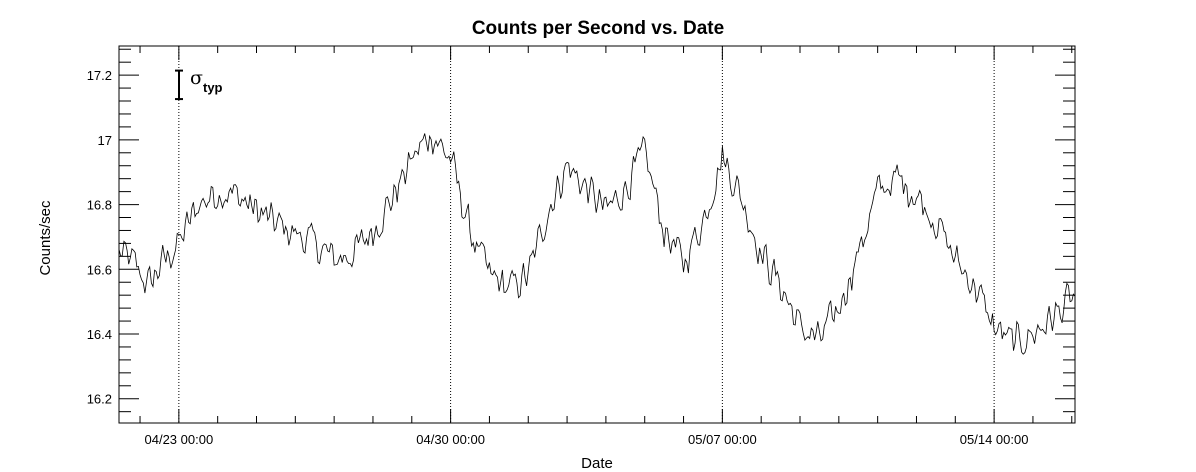 Image resolution: width=1196 pixels, height=472 pixels. Describe the element at coordinates (722, 439) in the screenshot. I see `x-tick-label: 05/07 00:00` at that location.